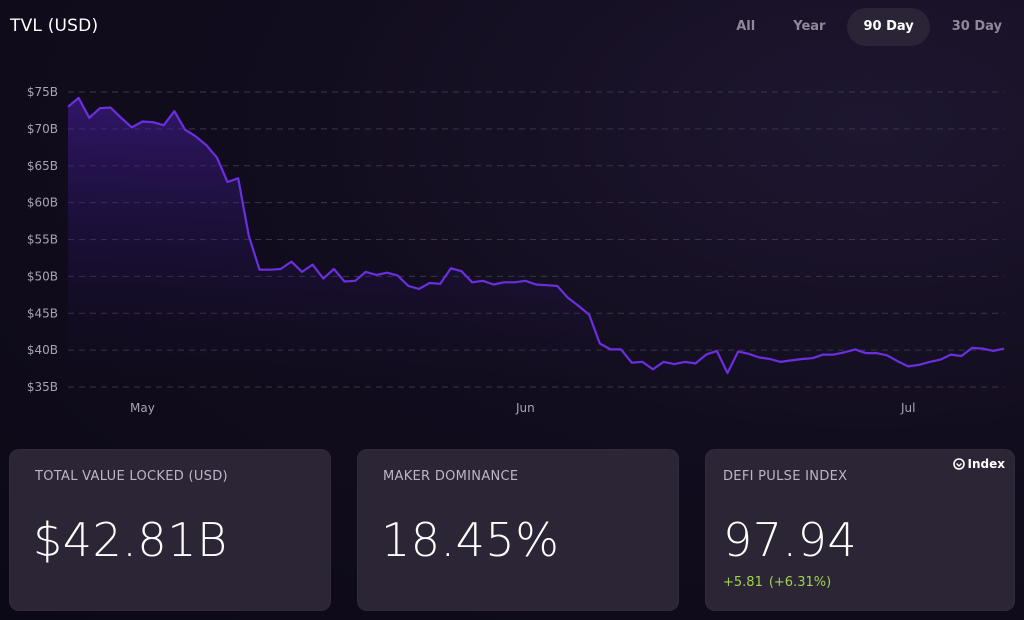 This screenshot has height=620, width=1024. Describe the element at coordinates (986, 464) in the screenshot. I see `index-badge-label: Index` at that location.